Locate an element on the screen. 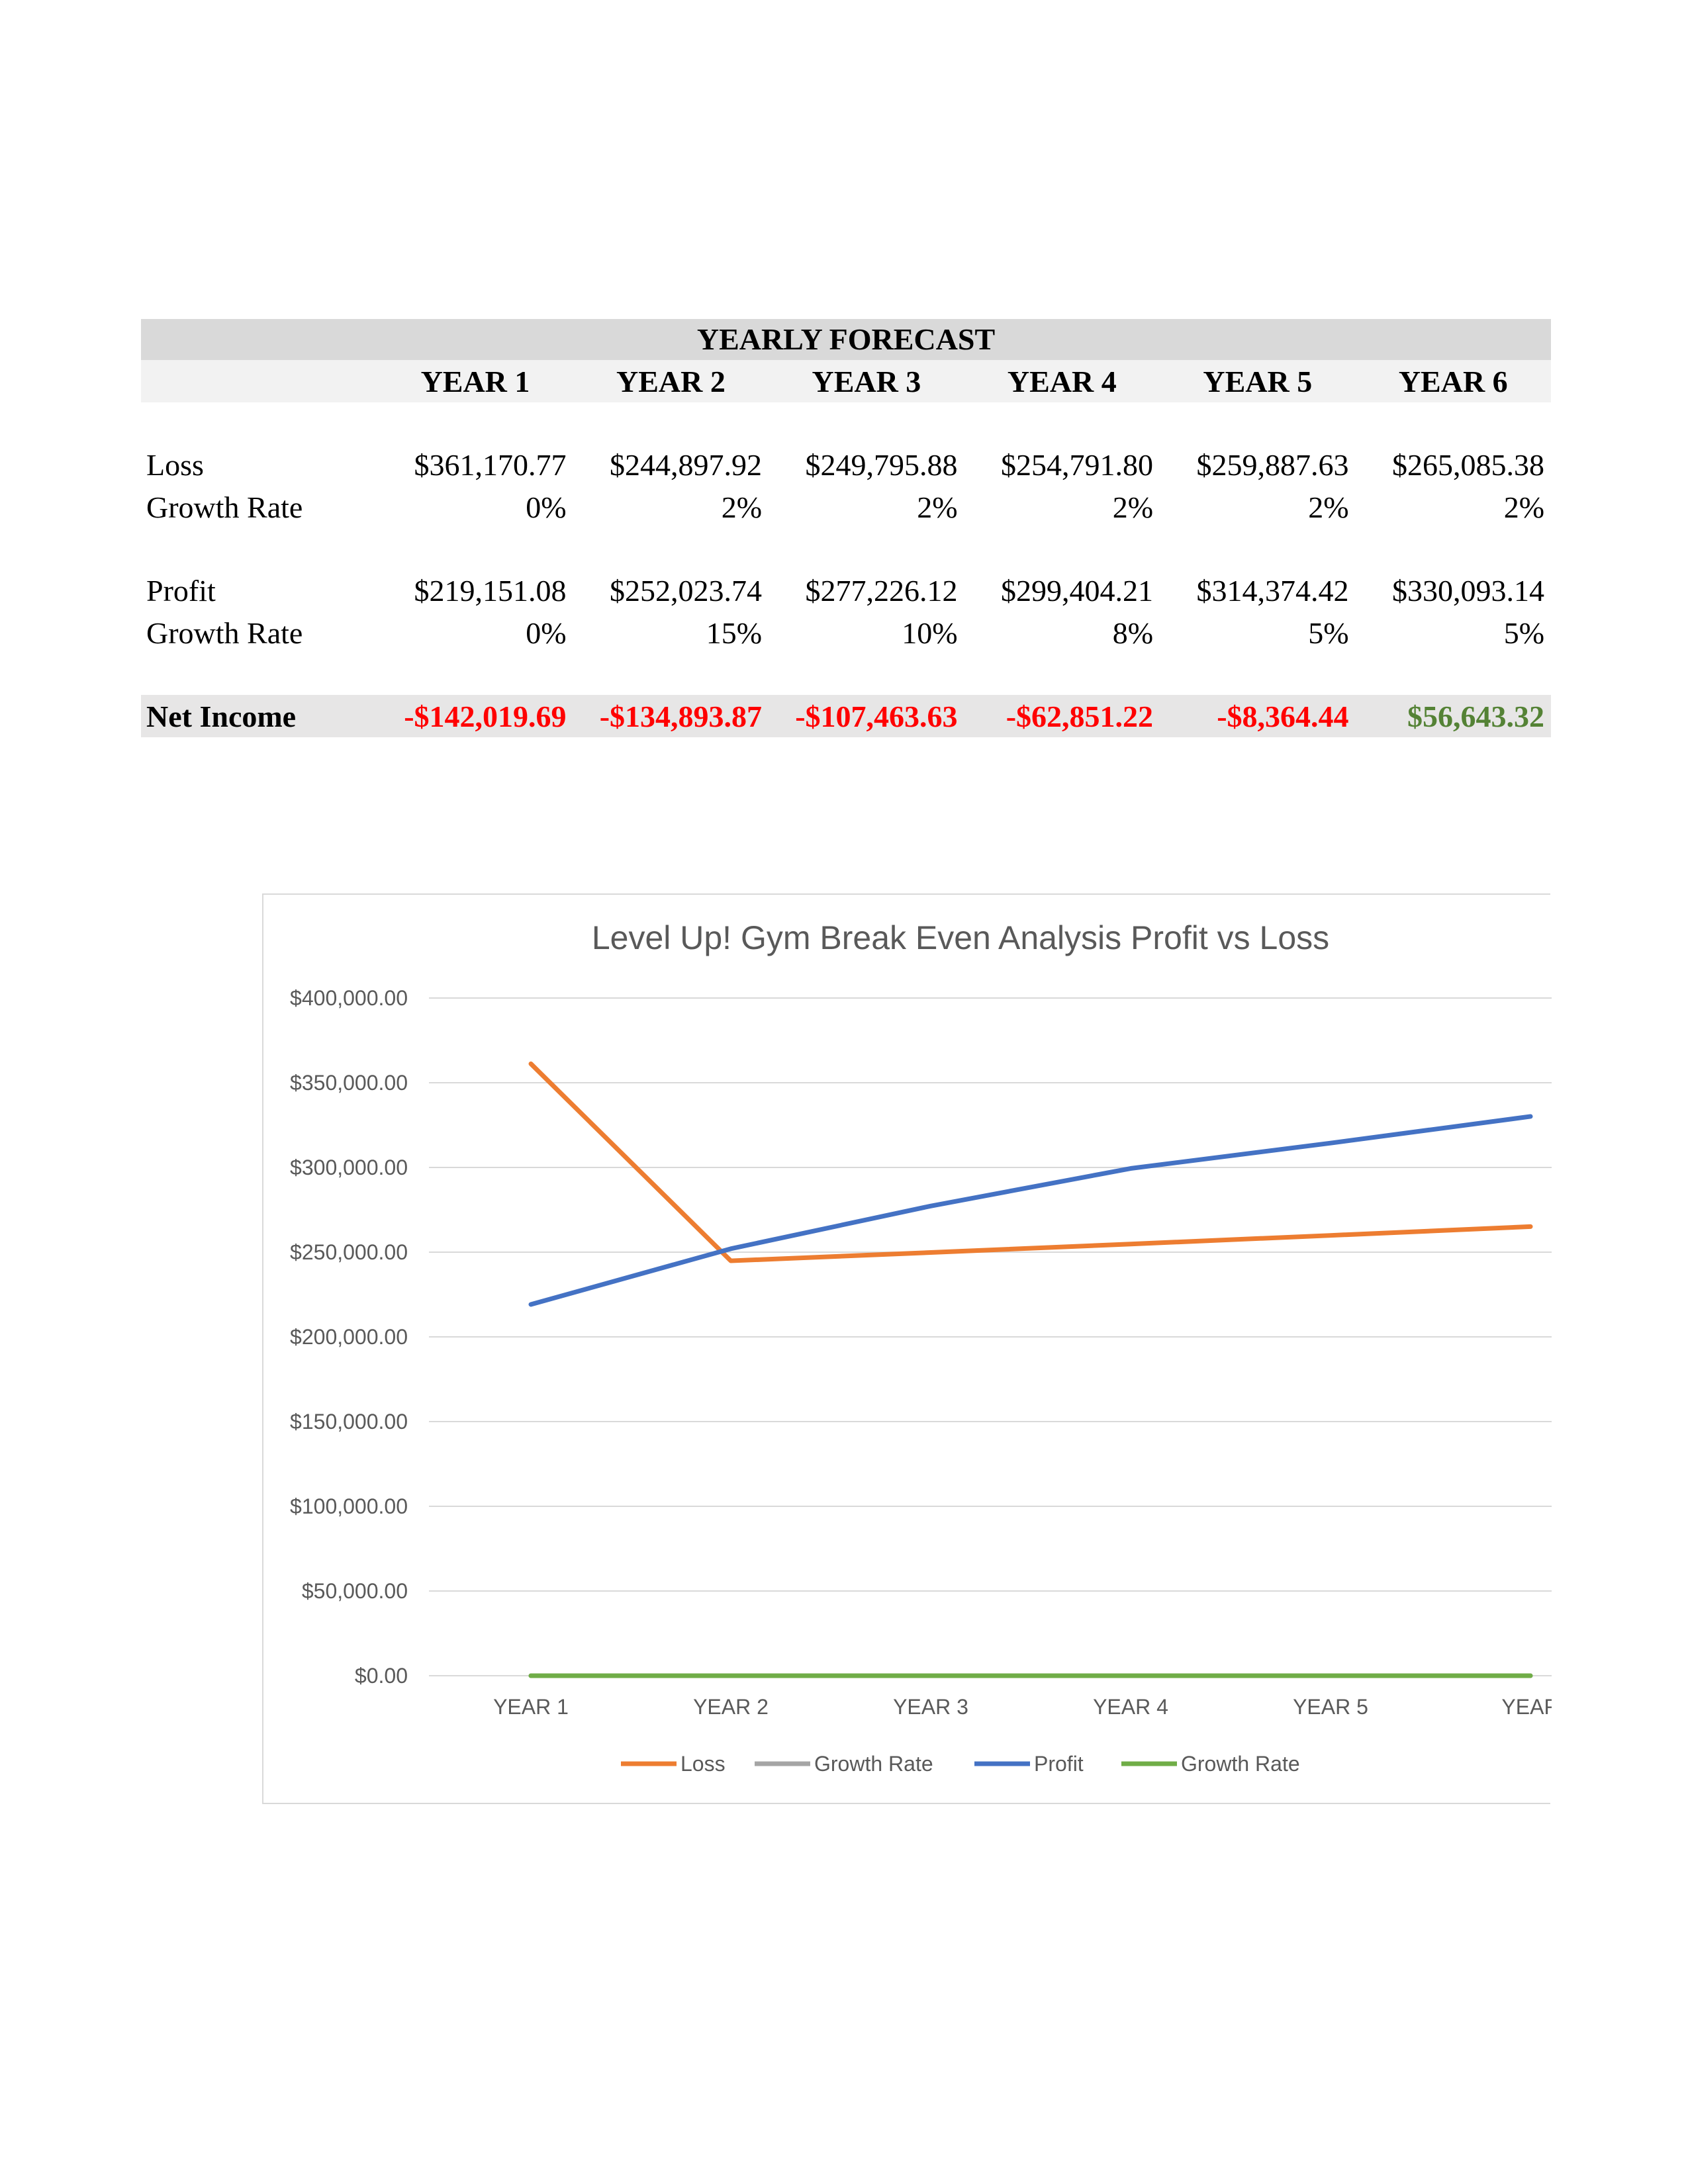 This screenshot has height=2184, width=1688. y-tick-label: $350,000.00 is located at coordinates (349, 1083).